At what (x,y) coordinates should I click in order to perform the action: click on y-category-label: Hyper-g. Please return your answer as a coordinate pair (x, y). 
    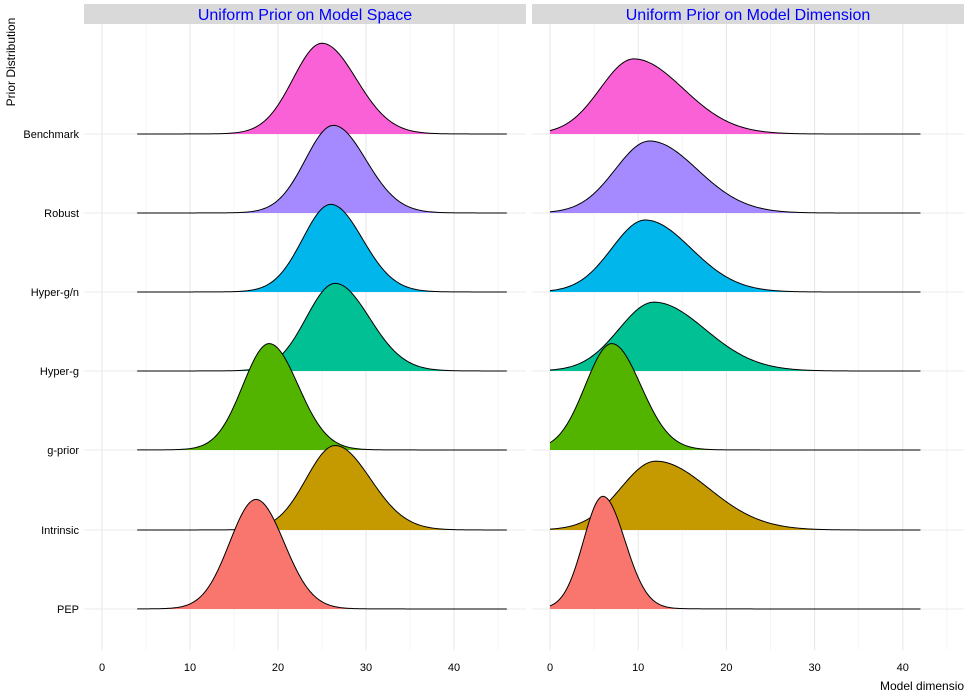
    Looking at the image, I should click on (59, 372).